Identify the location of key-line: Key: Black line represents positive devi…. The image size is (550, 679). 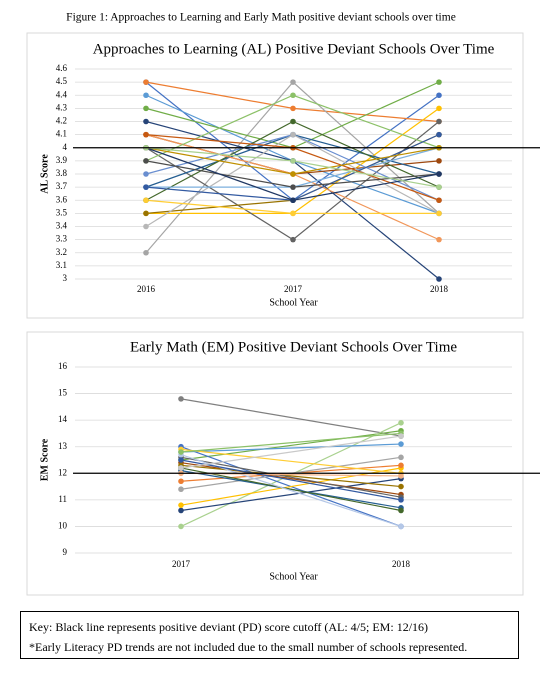
(229, 627).